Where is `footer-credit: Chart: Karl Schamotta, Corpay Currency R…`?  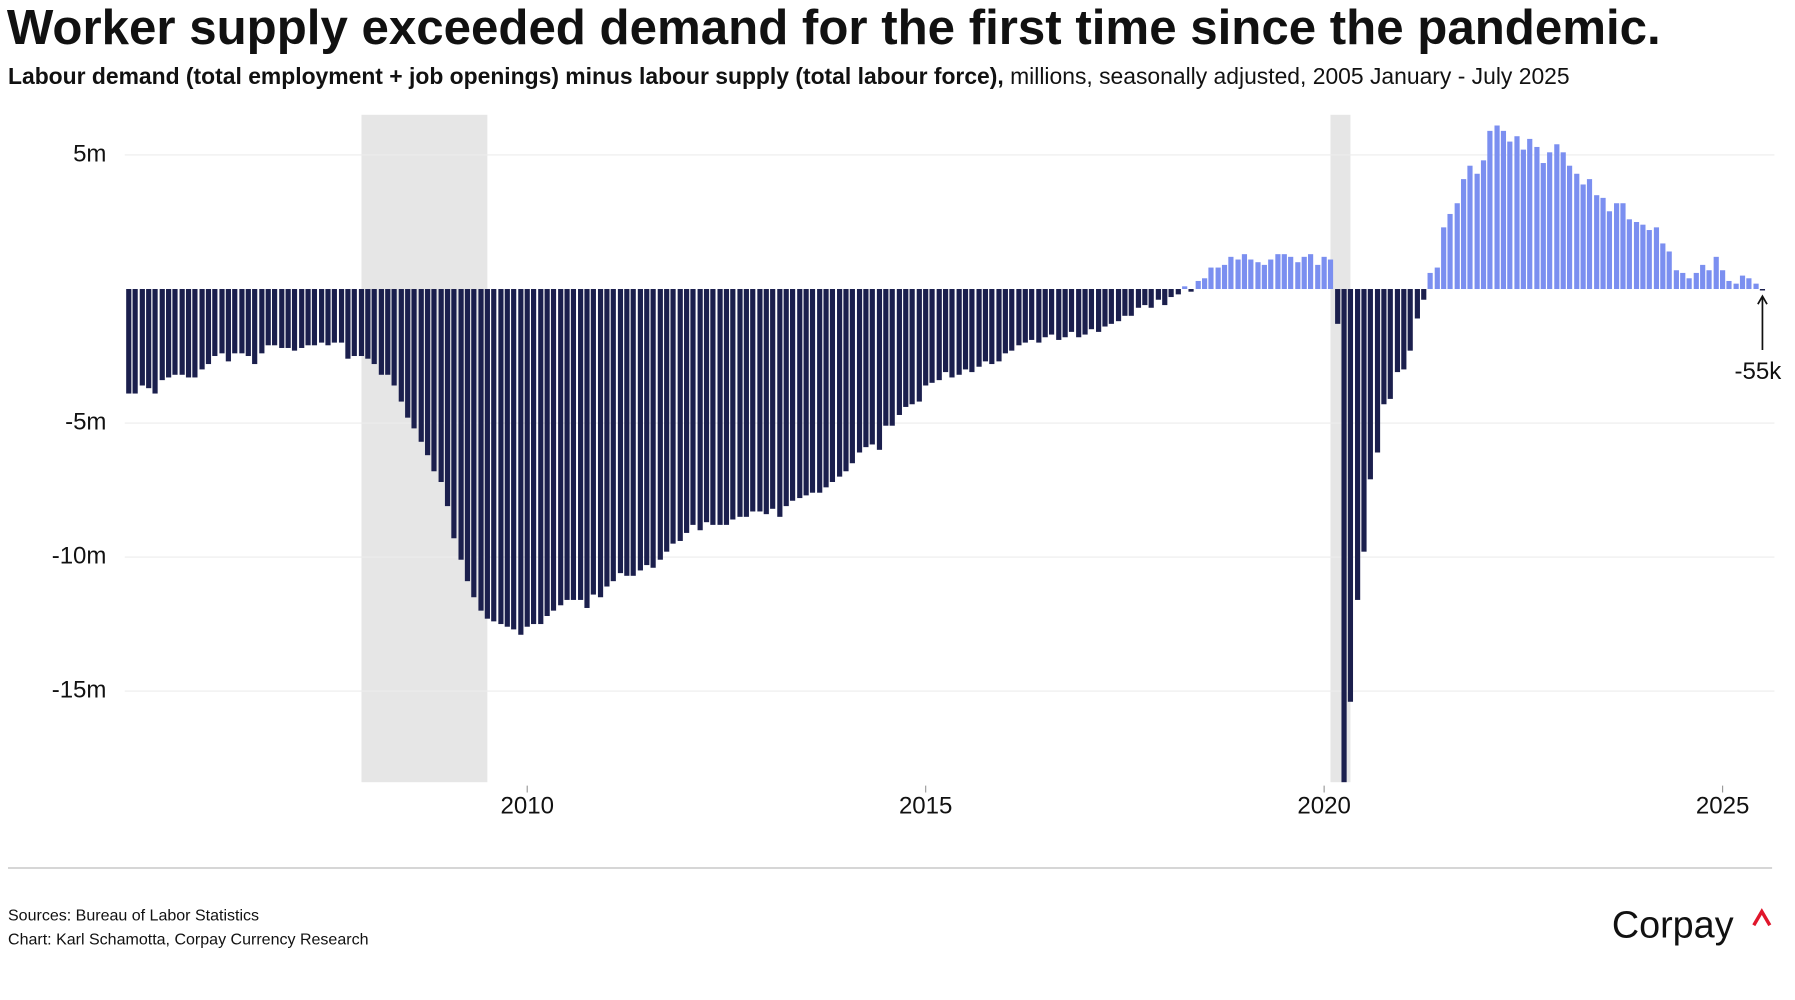
footer-credit: Chart: Karl Schamotta, Corpay Currency R… is located at coordinates (188, 939).